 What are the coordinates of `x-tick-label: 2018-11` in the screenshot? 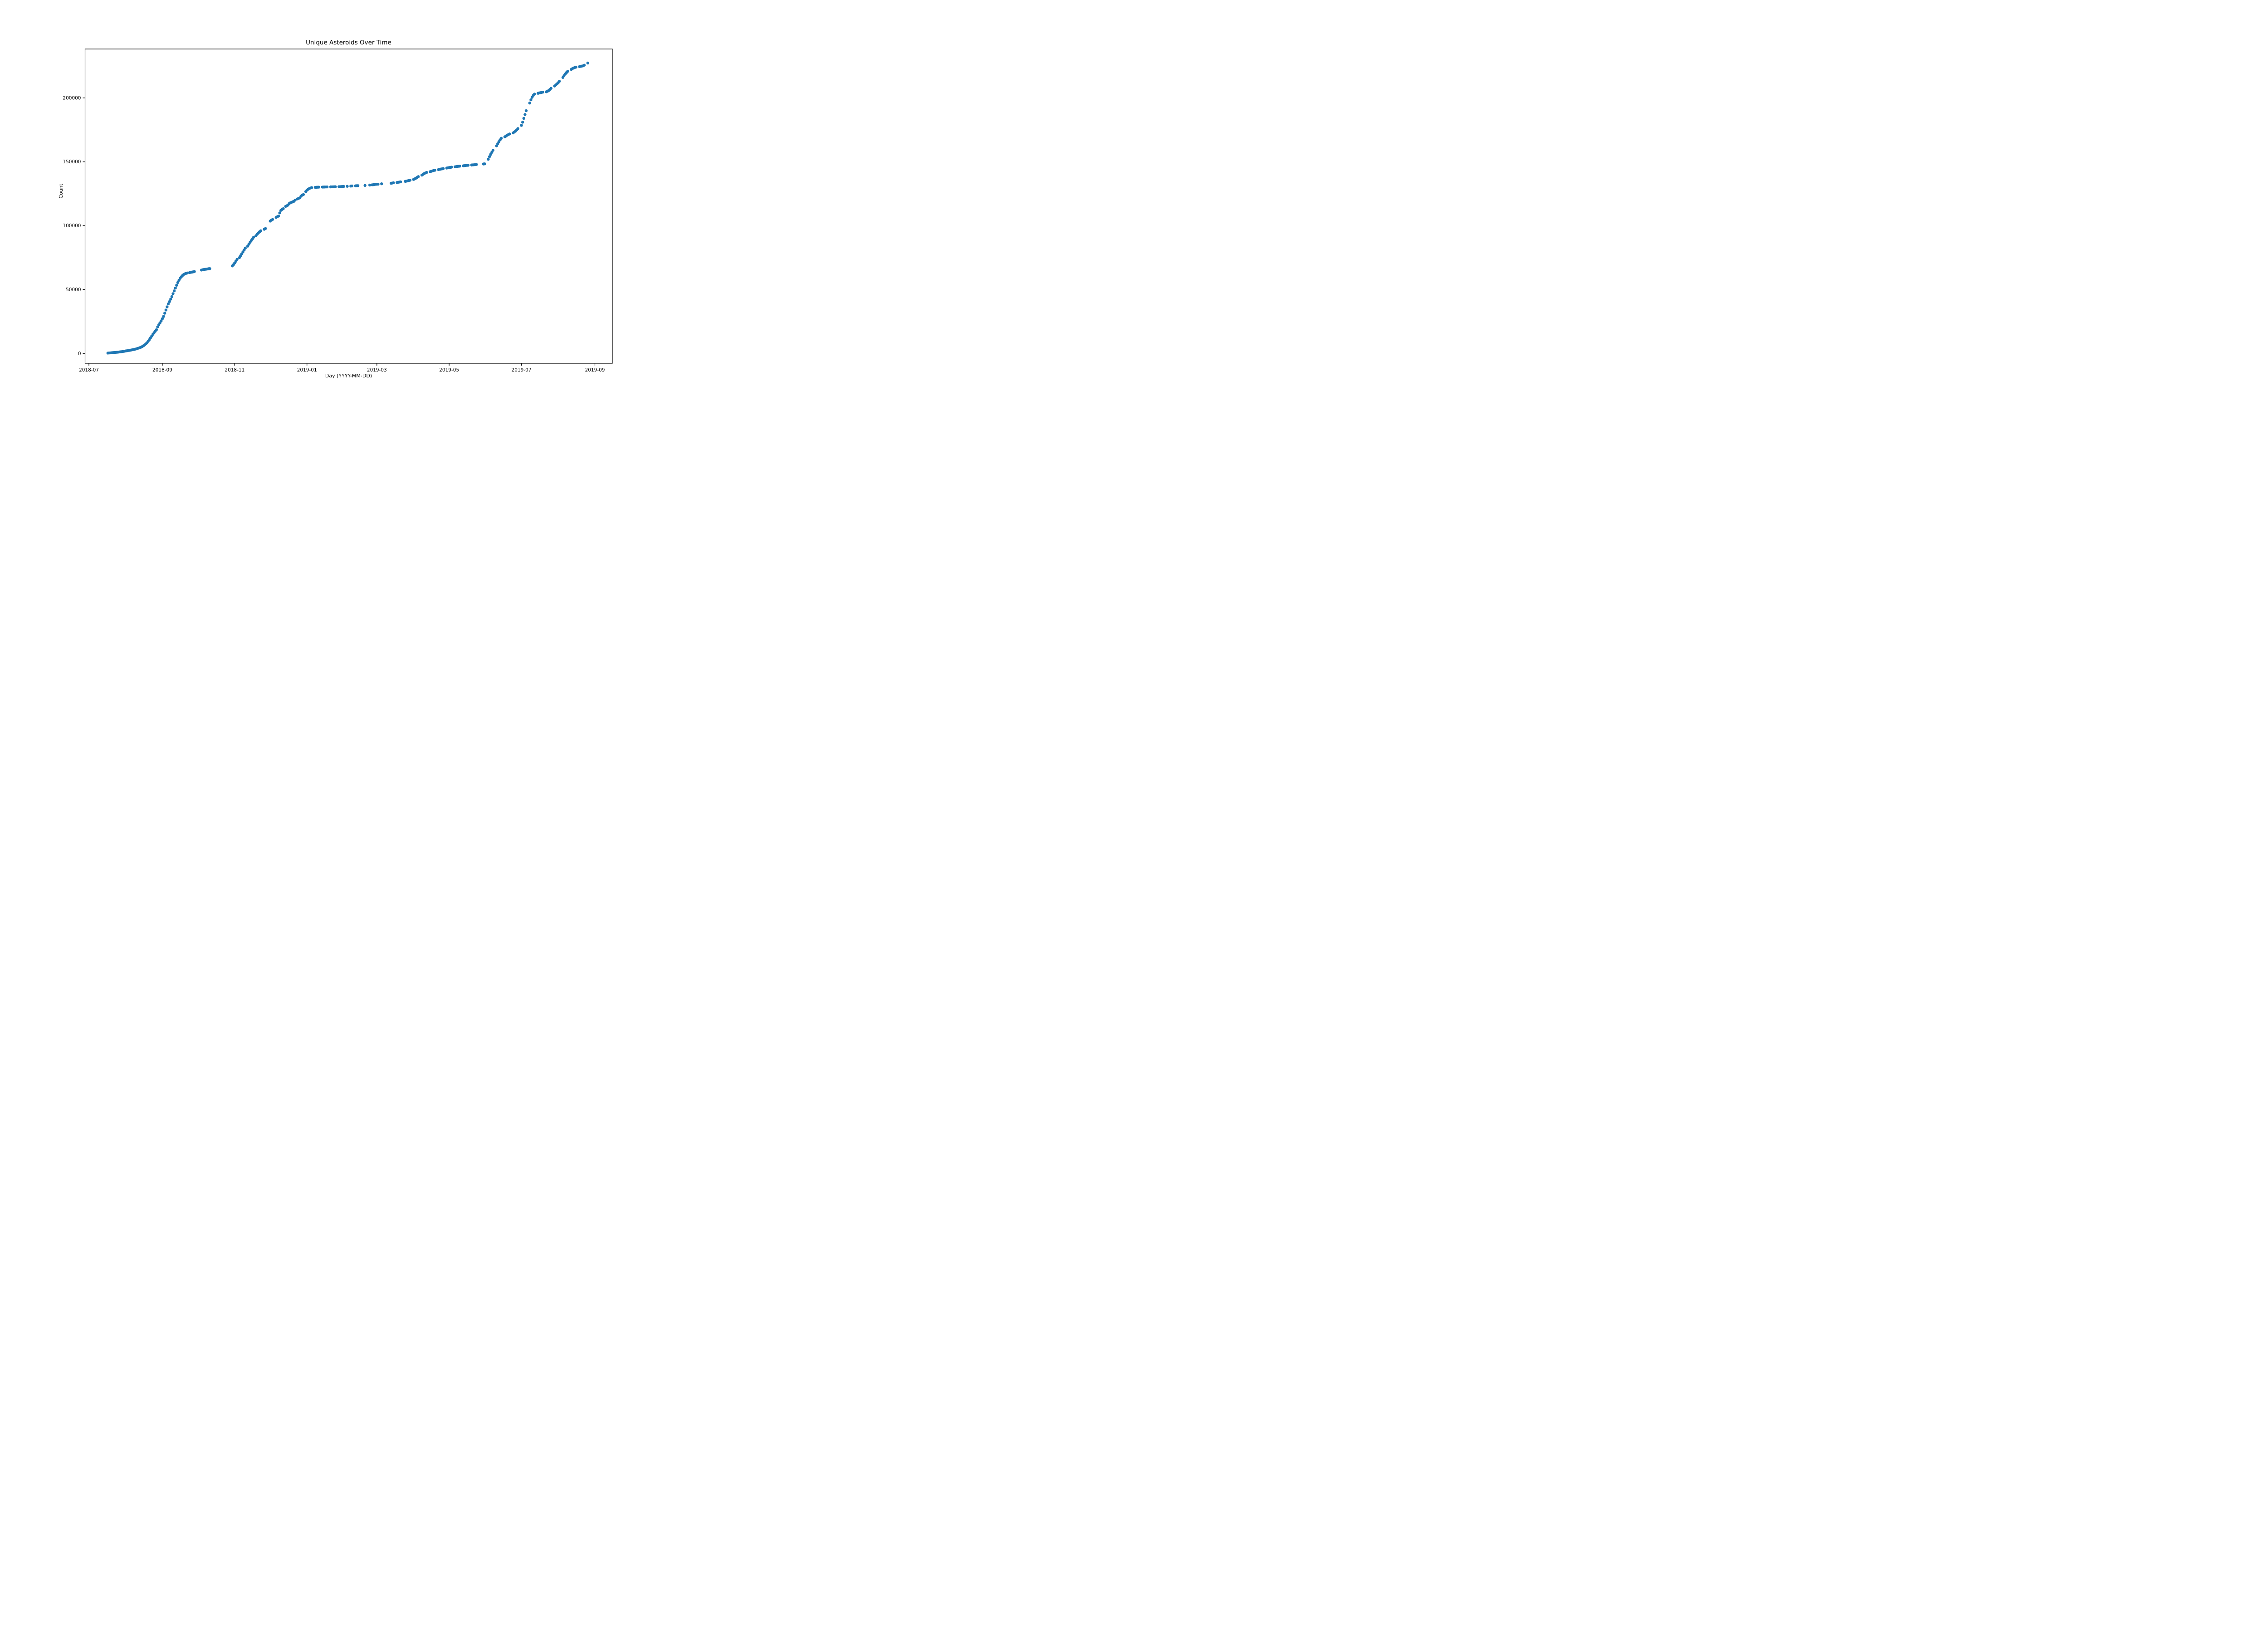 It's located at (235, 370).